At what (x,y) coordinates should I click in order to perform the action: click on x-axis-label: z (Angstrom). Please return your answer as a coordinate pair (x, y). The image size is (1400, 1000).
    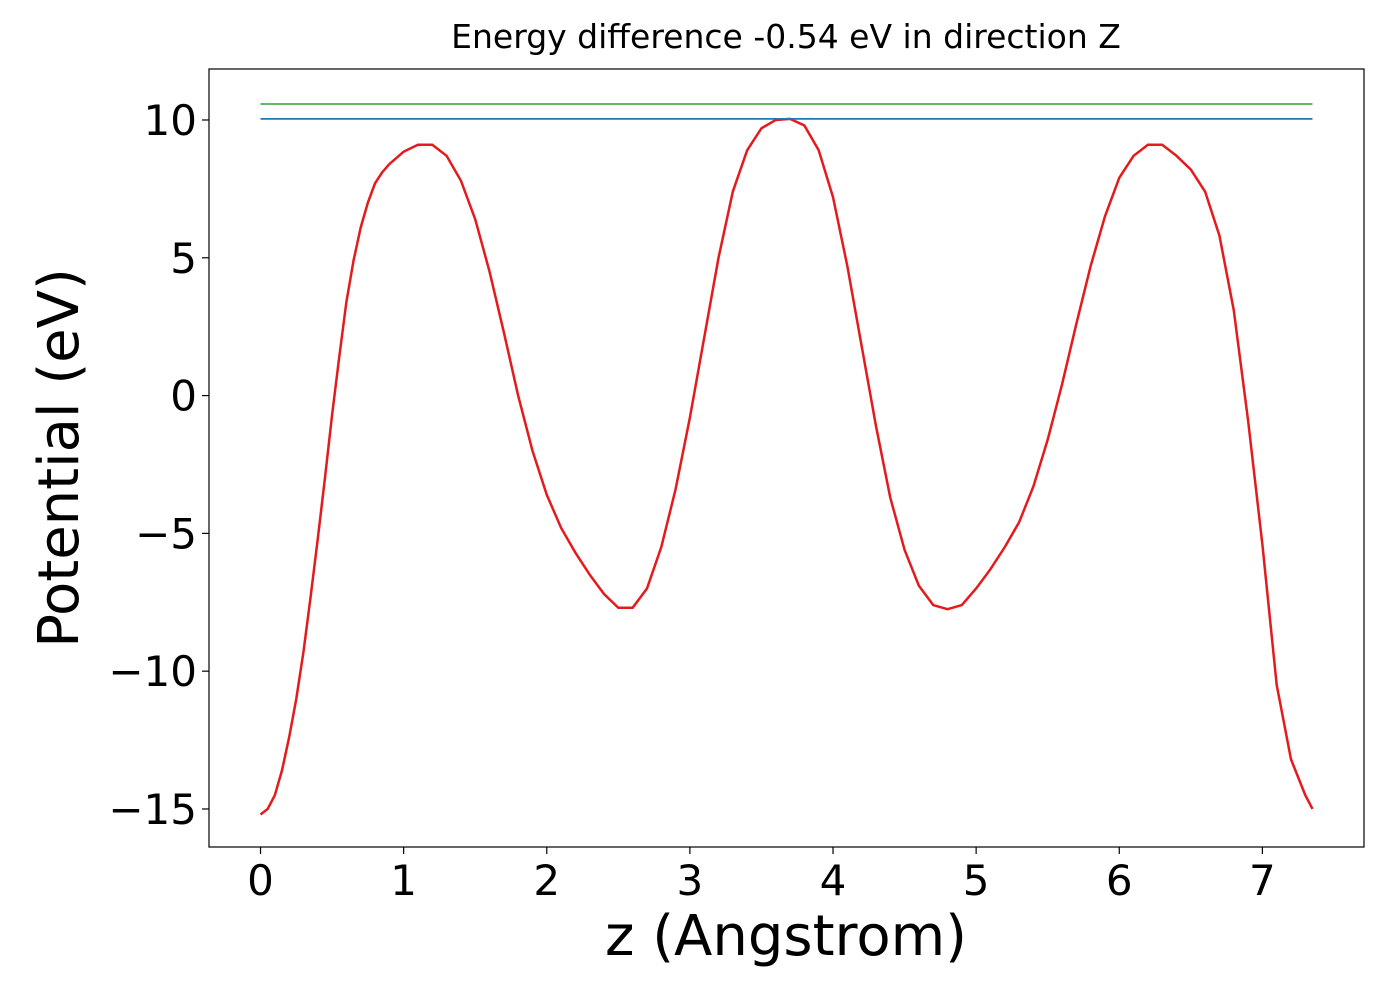
    Looking at the image, I should click on (786, 936).